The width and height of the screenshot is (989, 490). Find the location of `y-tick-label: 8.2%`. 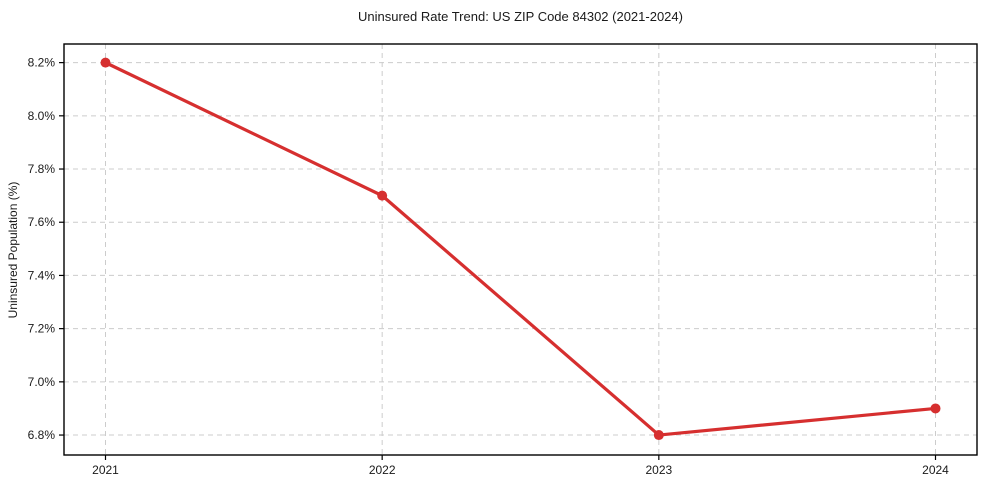

y-tick-label: 8.2% is located at coordinates (42, 63).